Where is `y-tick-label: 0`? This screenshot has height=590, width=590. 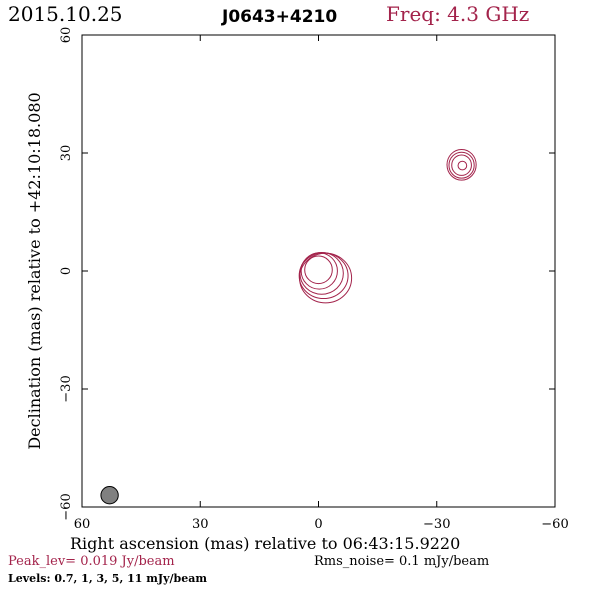 y-tick-label: 0 is located at coordinates (66, 271).